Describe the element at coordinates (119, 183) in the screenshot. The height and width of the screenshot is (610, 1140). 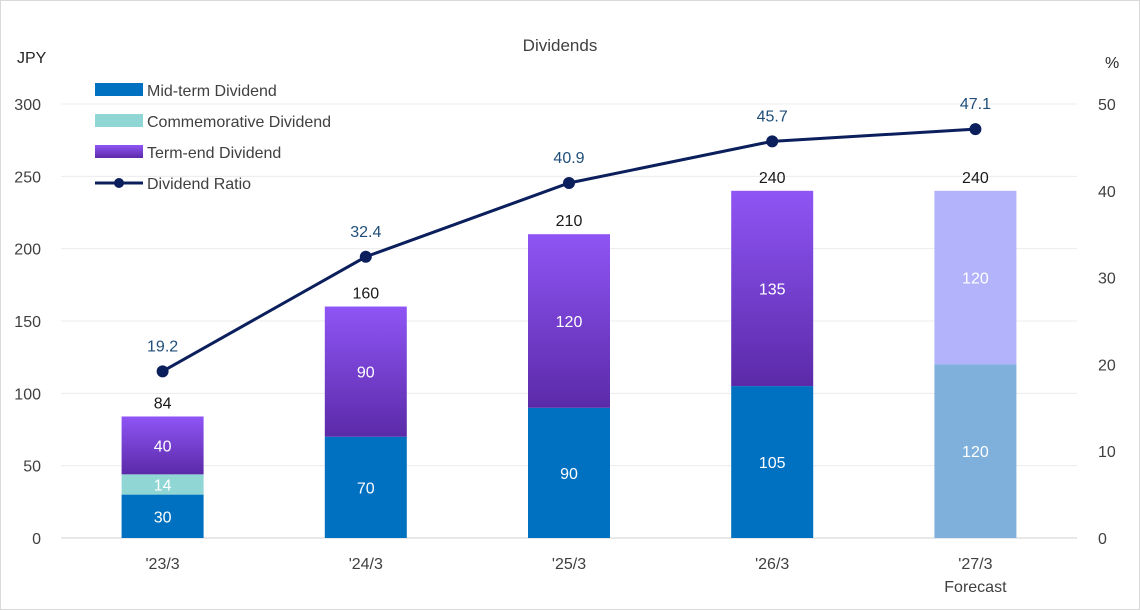
I see `dividend-ratio-legend-marker` at that location.